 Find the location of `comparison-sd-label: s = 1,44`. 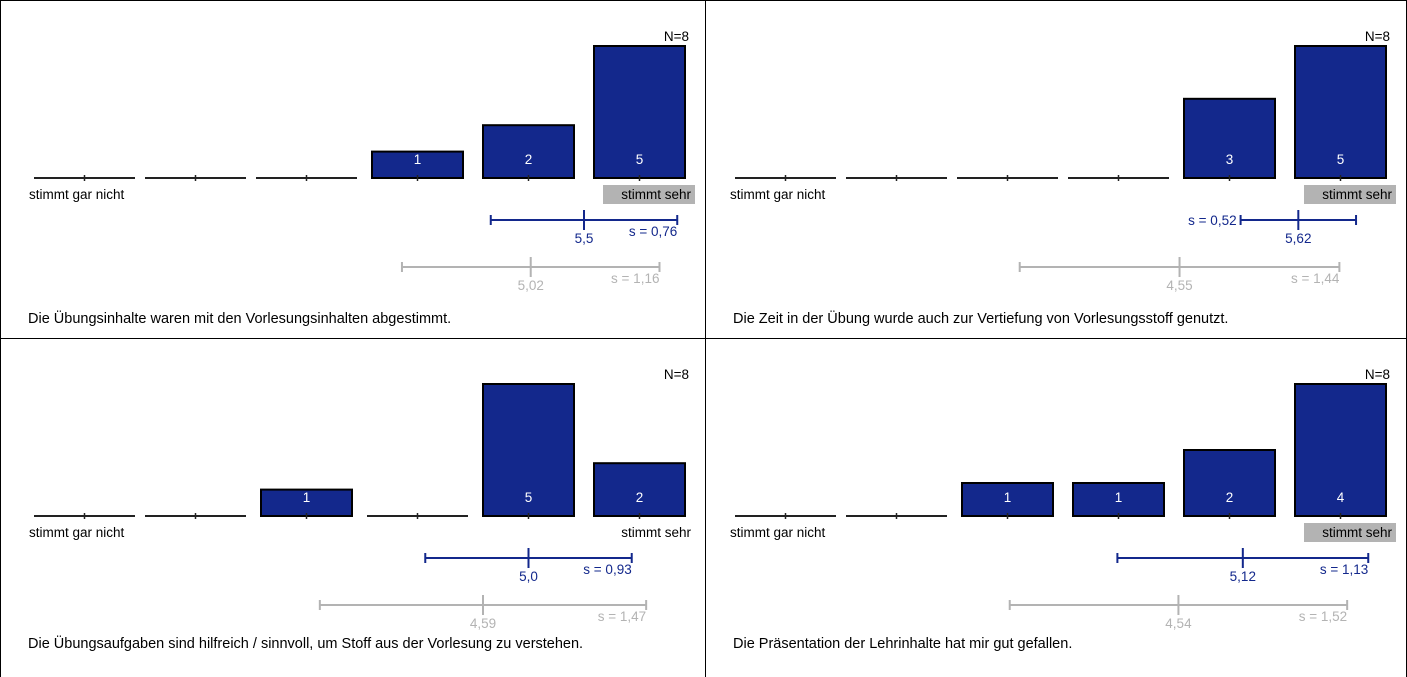

comparison-sd-label: s = 1,44 is located at coordinates (1315, 278).